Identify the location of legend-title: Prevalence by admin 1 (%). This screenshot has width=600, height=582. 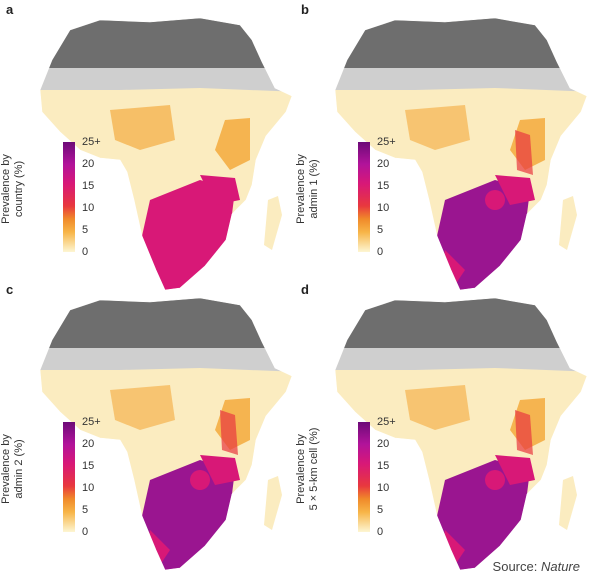
(308, 189).